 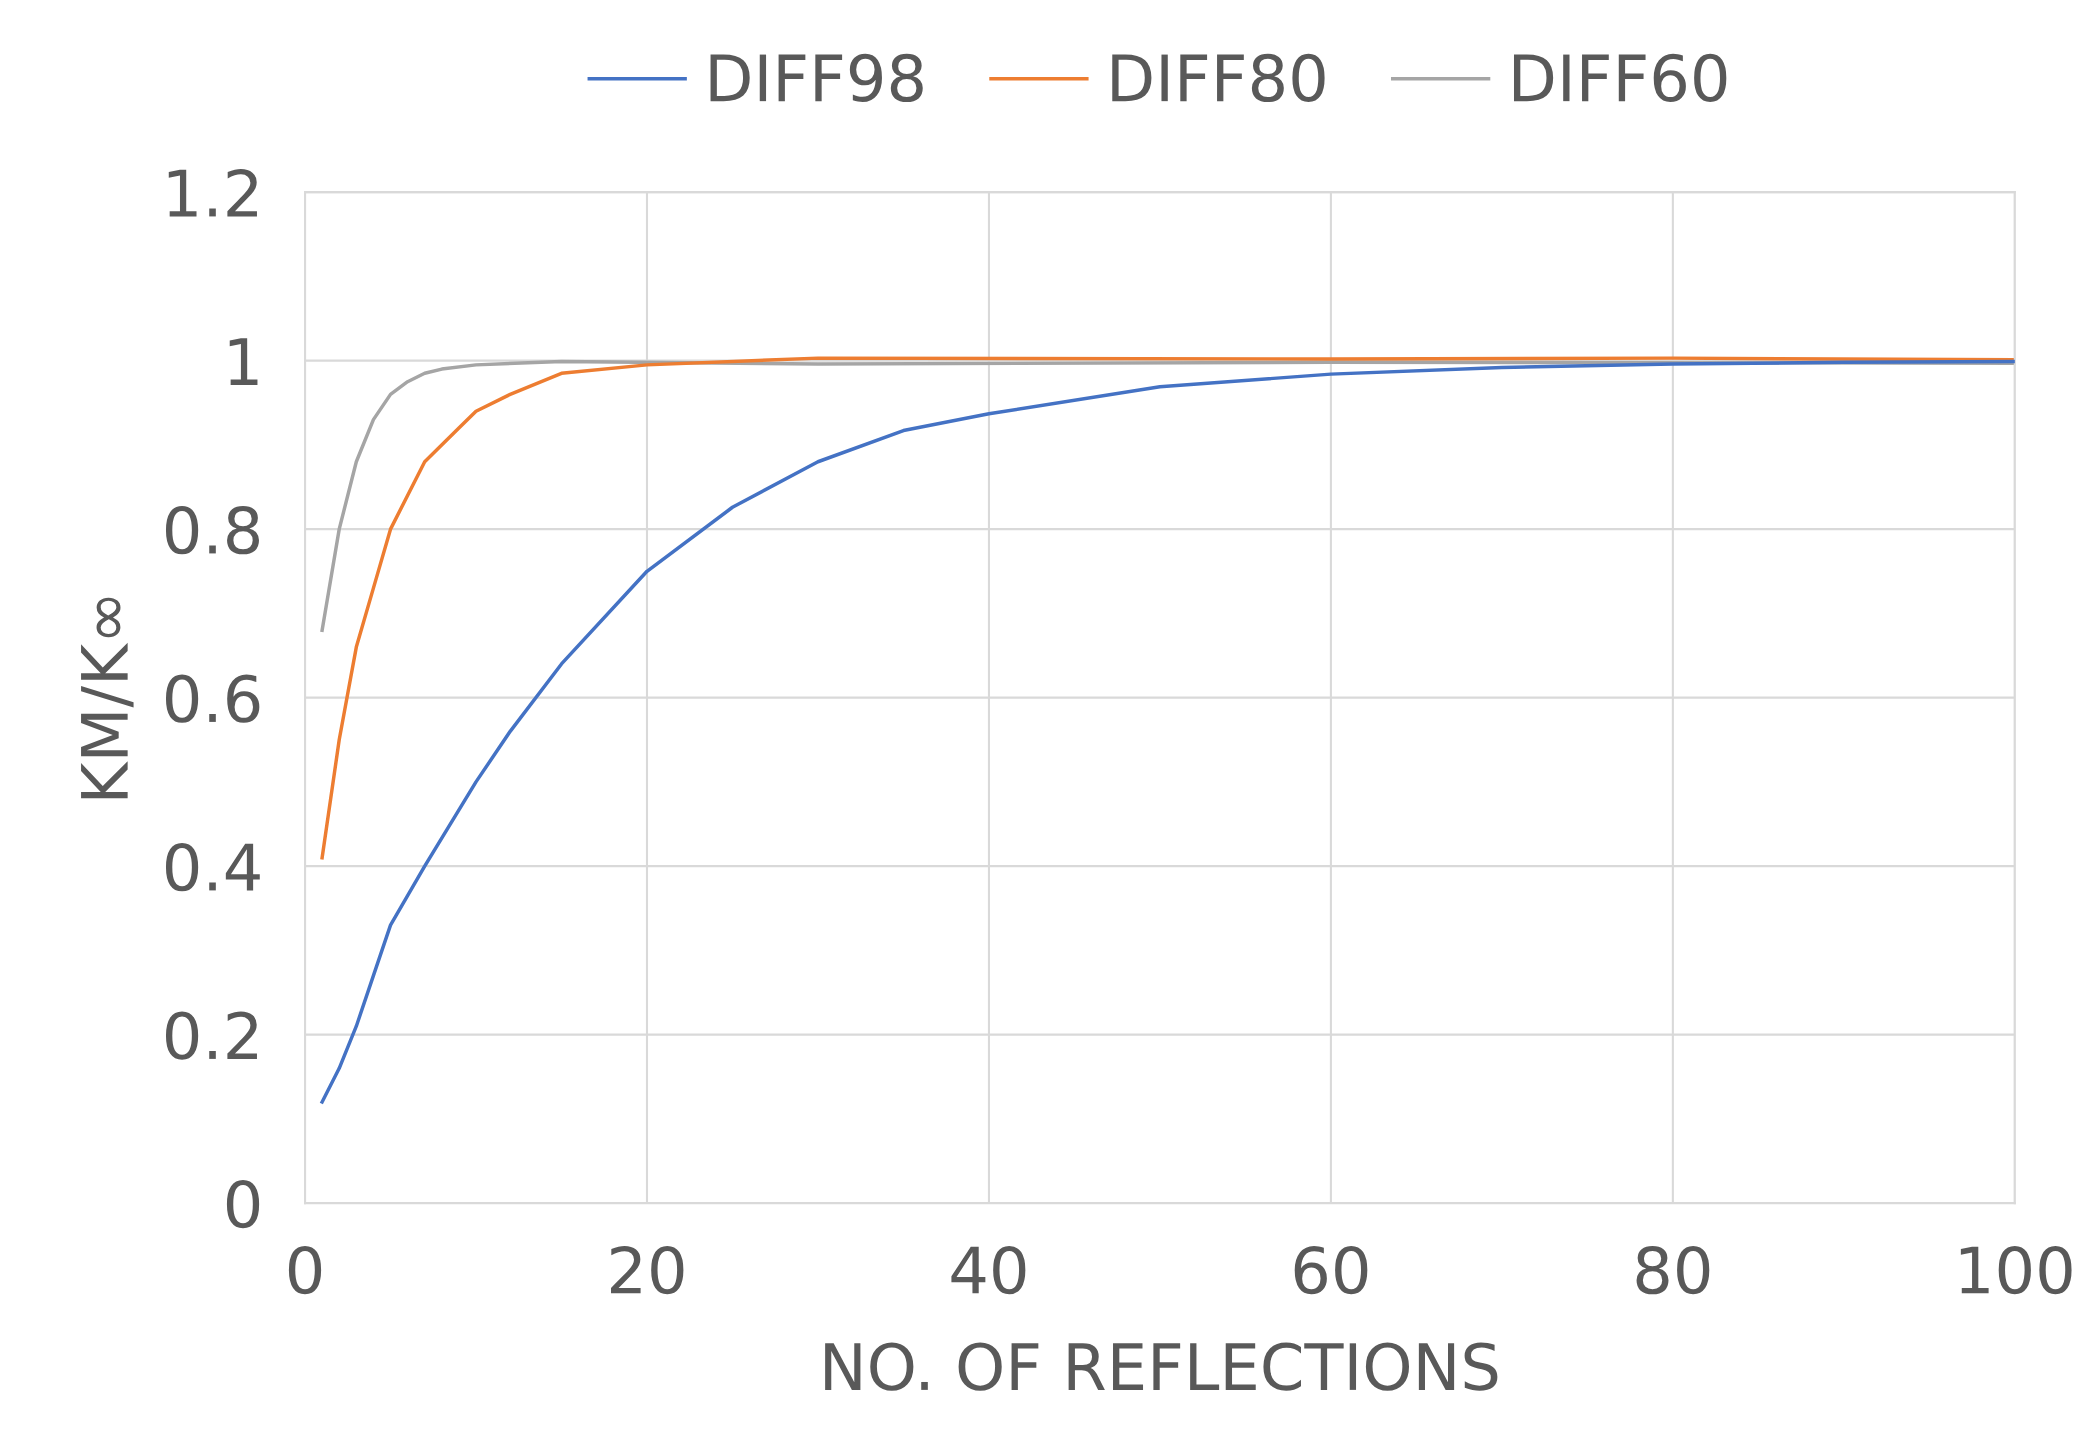 What do you see at coordinates (212, 698) in the screenshot?
I see `y-tick-label: 0.6` at bounding box center [212, 698].